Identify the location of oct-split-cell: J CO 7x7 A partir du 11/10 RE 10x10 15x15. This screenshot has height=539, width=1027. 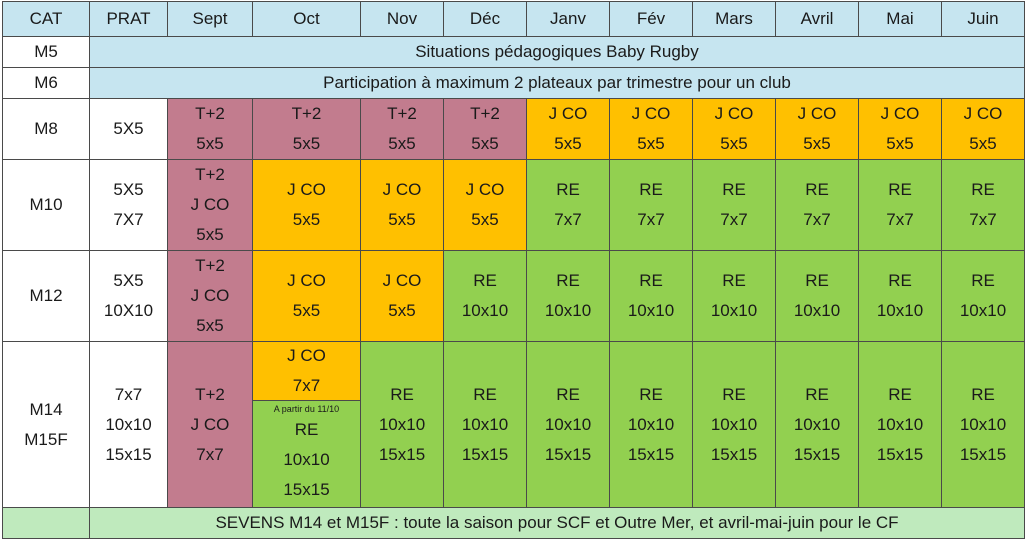
(306, 424).